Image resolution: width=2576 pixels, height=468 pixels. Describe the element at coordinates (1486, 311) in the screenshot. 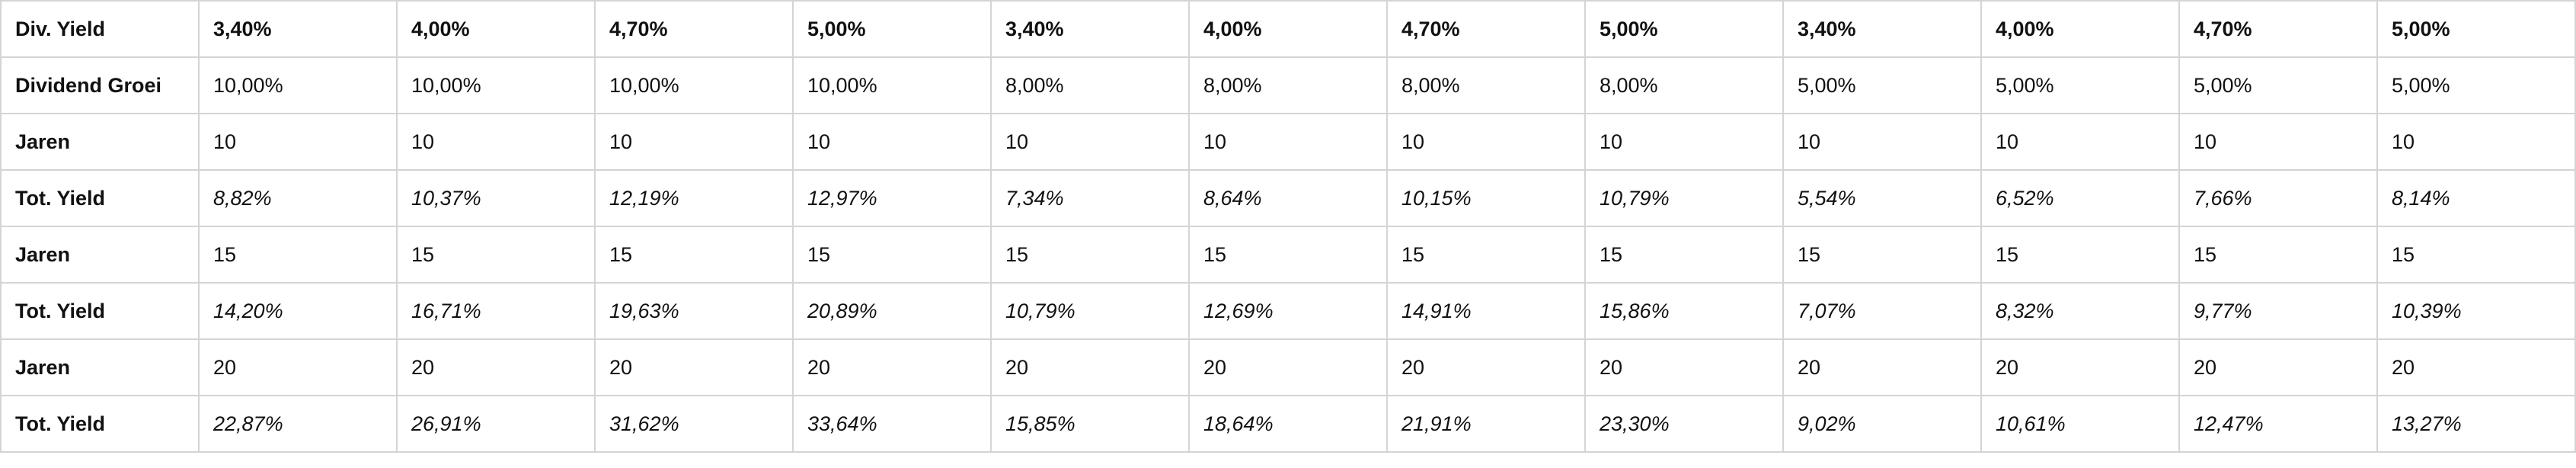

I see `table-cell: 14,91%` at that location.